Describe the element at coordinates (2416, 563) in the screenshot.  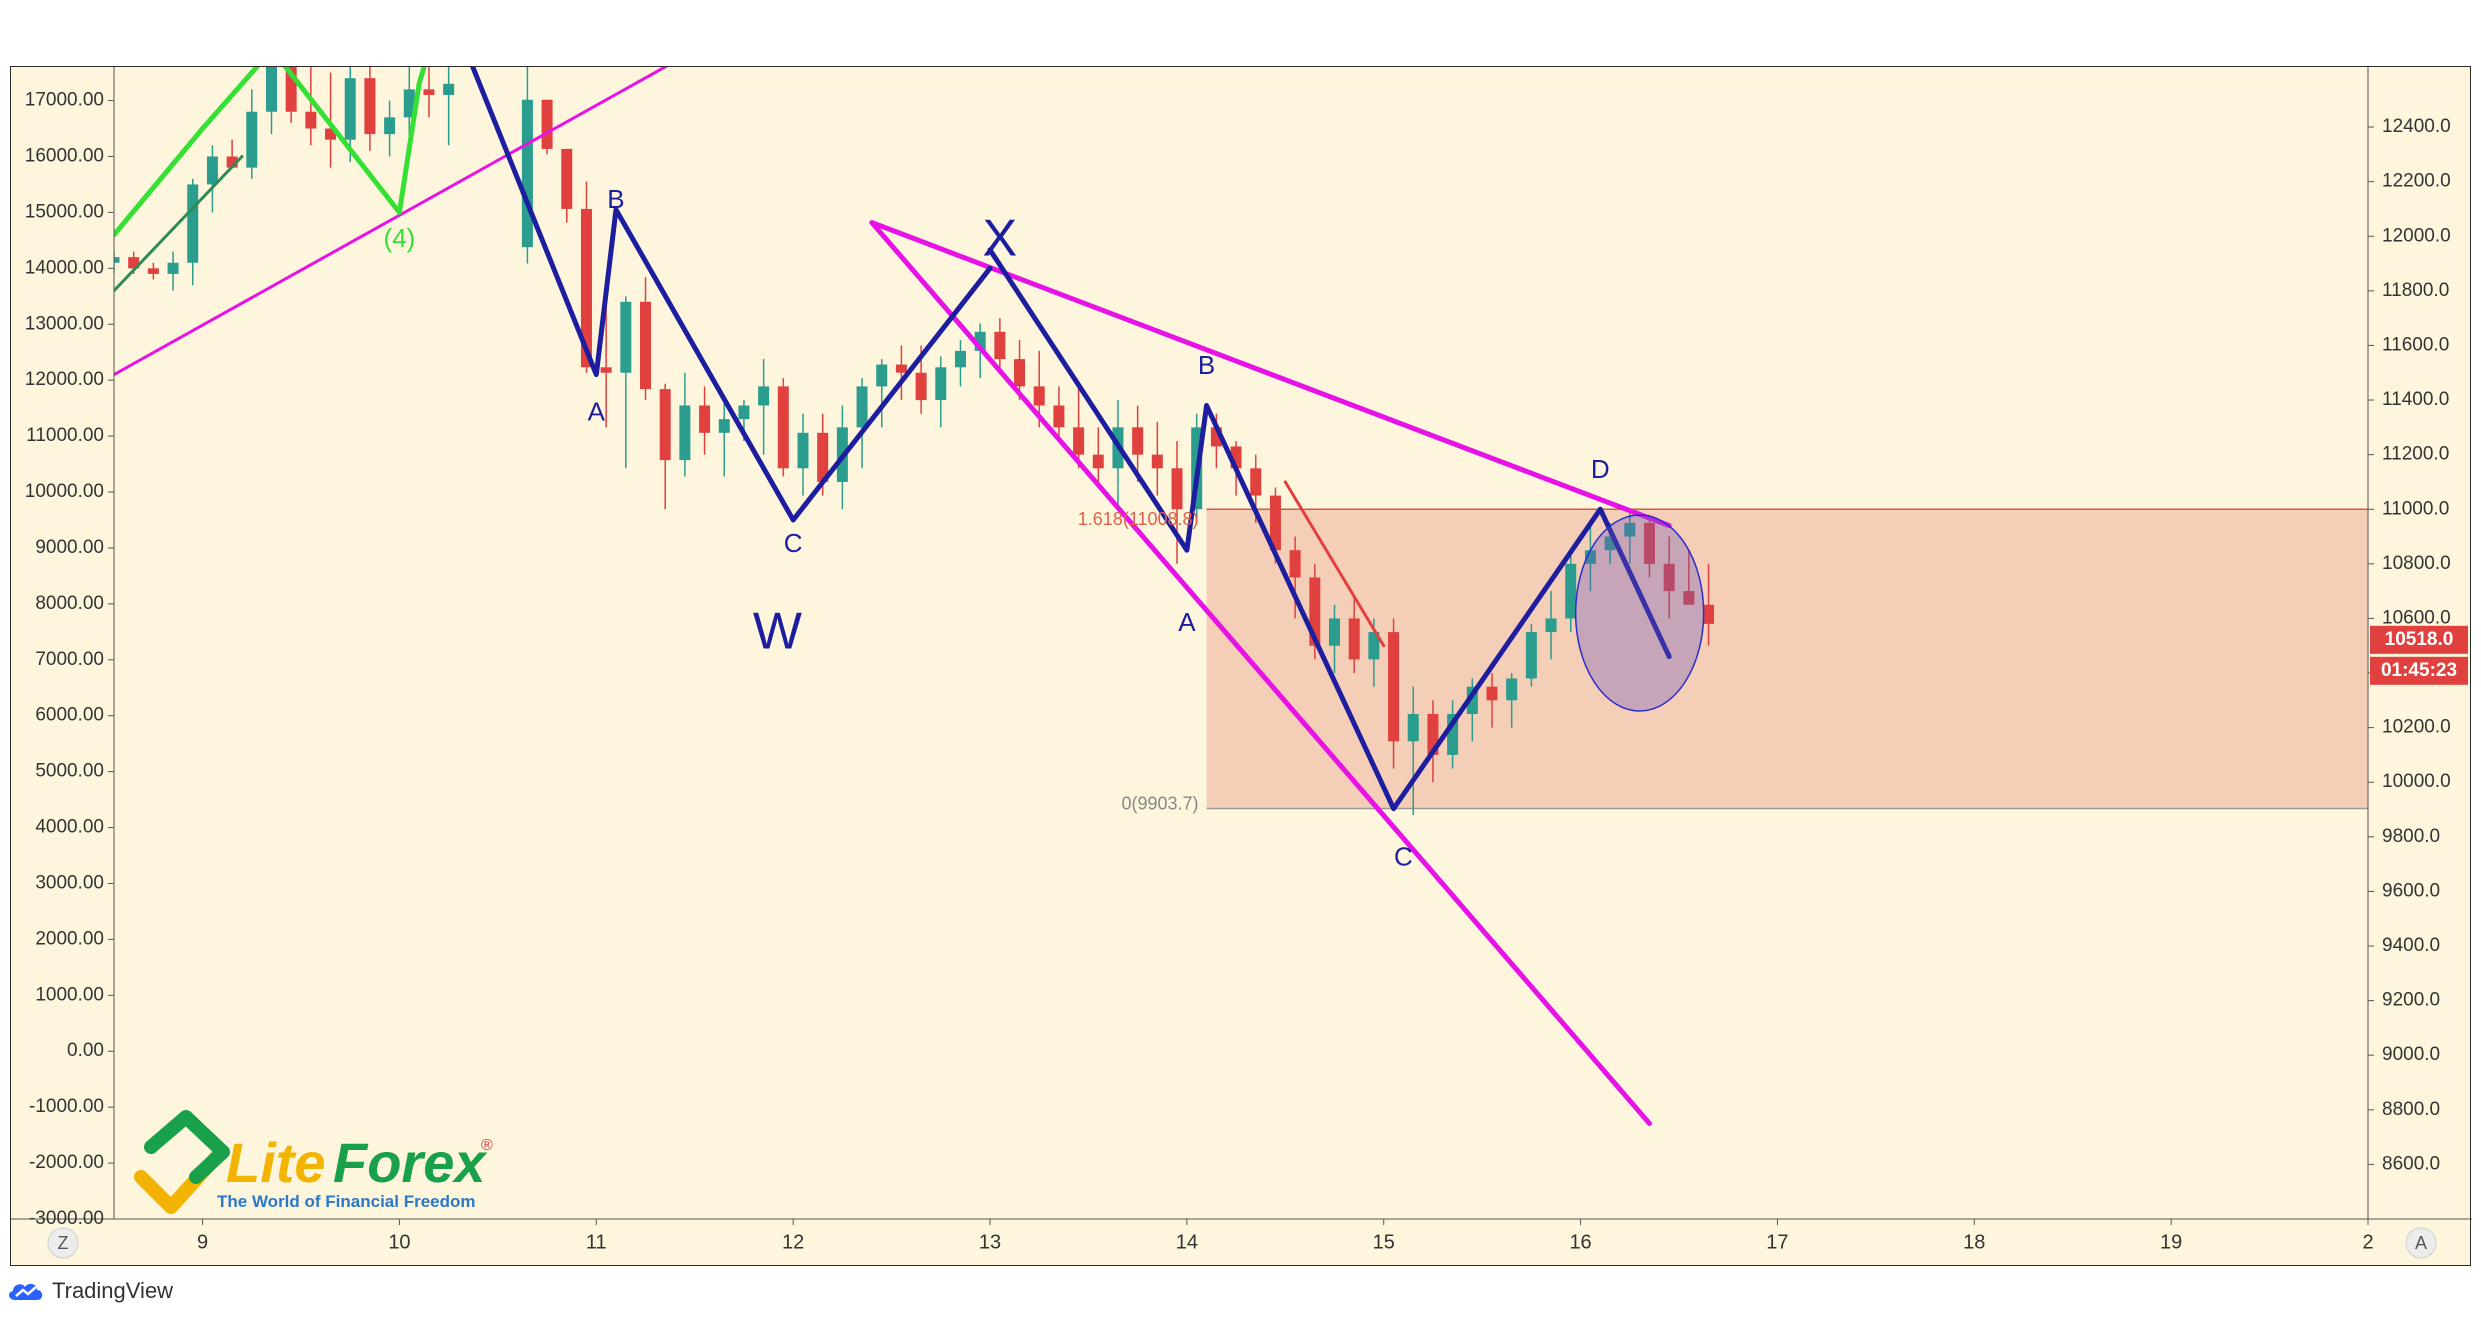
I see `right-axis-tick-label: 10800.0` at that location.